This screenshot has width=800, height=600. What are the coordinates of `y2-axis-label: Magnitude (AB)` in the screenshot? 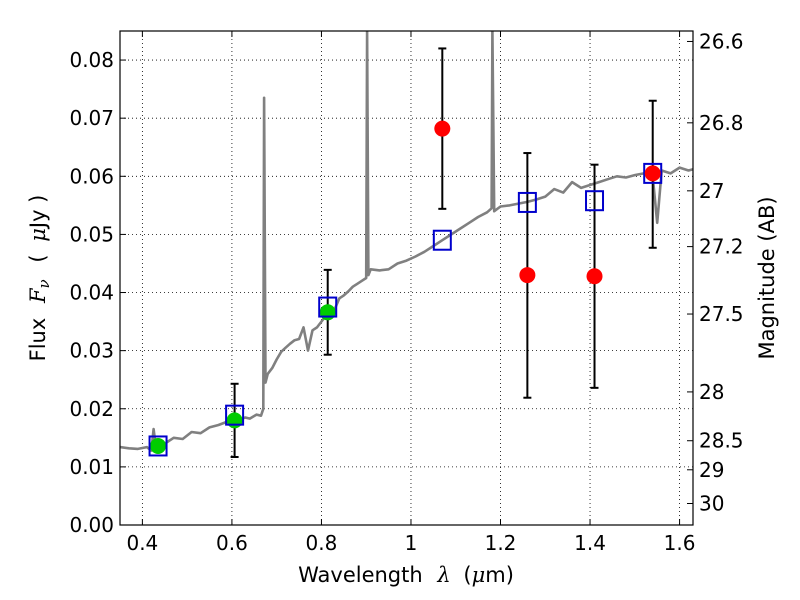 It's located at (767, 277).